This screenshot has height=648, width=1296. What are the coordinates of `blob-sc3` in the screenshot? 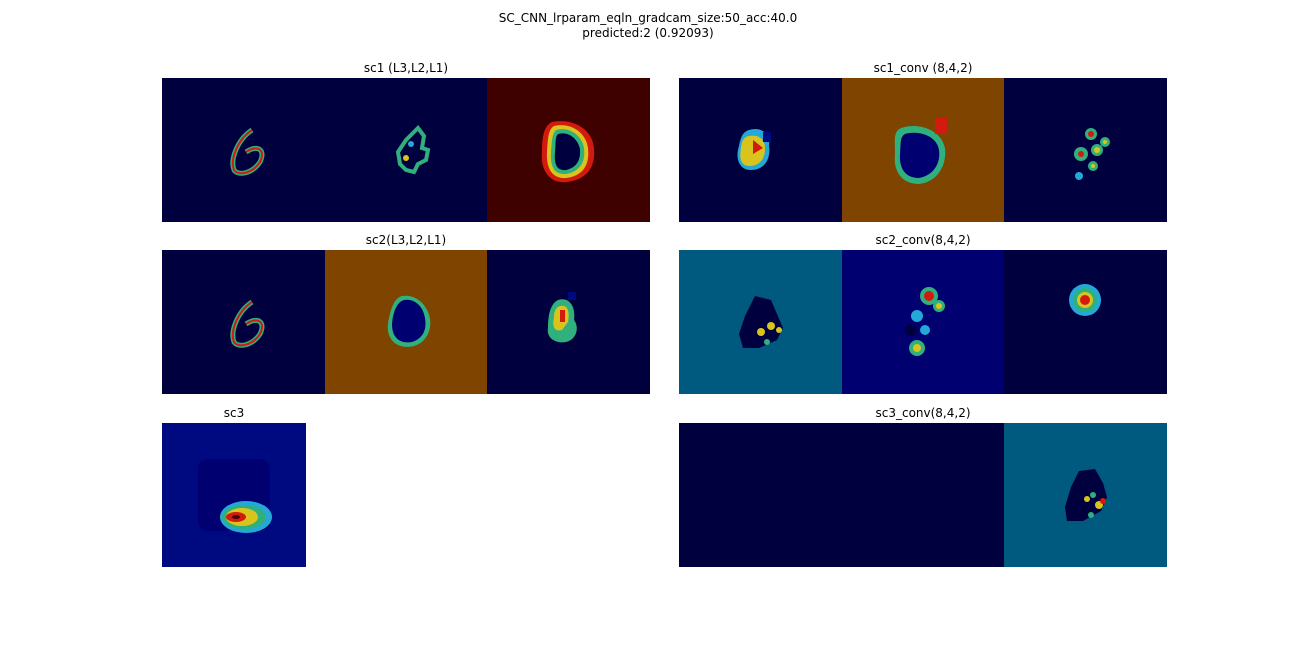 It's located at (235, 496).